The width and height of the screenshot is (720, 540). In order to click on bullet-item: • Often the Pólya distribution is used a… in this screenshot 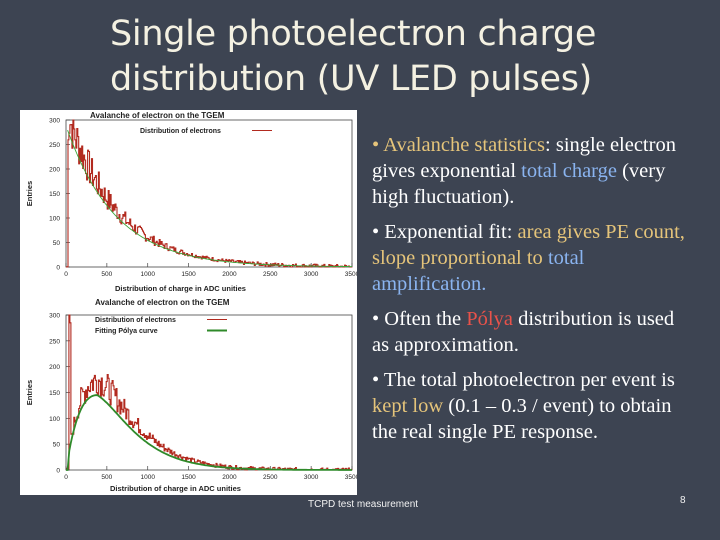, I will do `click(532, 332)`.